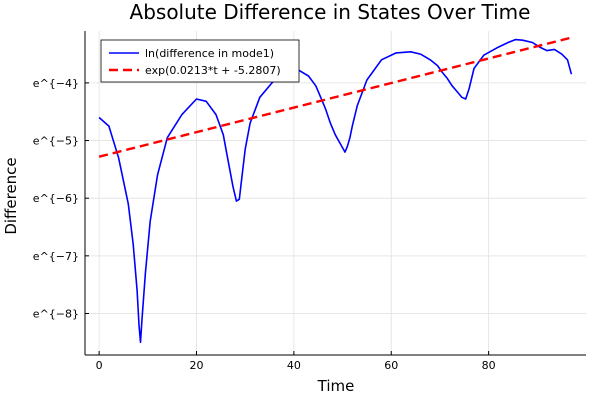  I want to click on x-tick-label: 20, so click(196, 365).